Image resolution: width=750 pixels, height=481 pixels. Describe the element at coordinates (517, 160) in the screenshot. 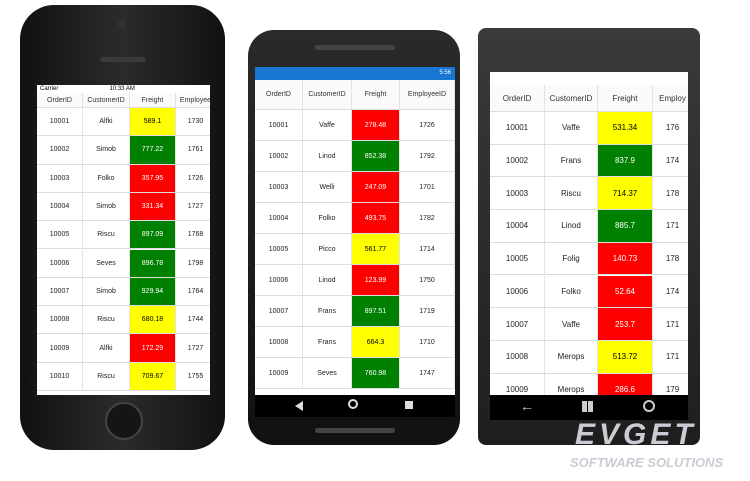

I see `cell: 10002` at that location.